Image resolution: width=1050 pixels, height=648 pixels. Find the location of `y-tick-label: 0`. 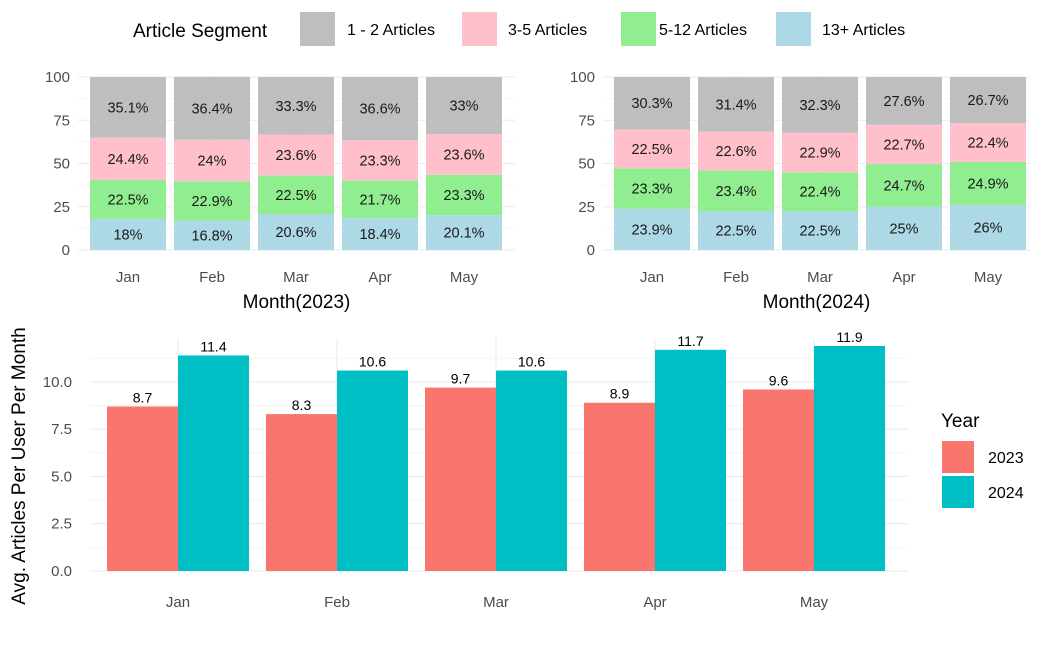

y-tick-label: 0 is located at coordinates (66, 250).